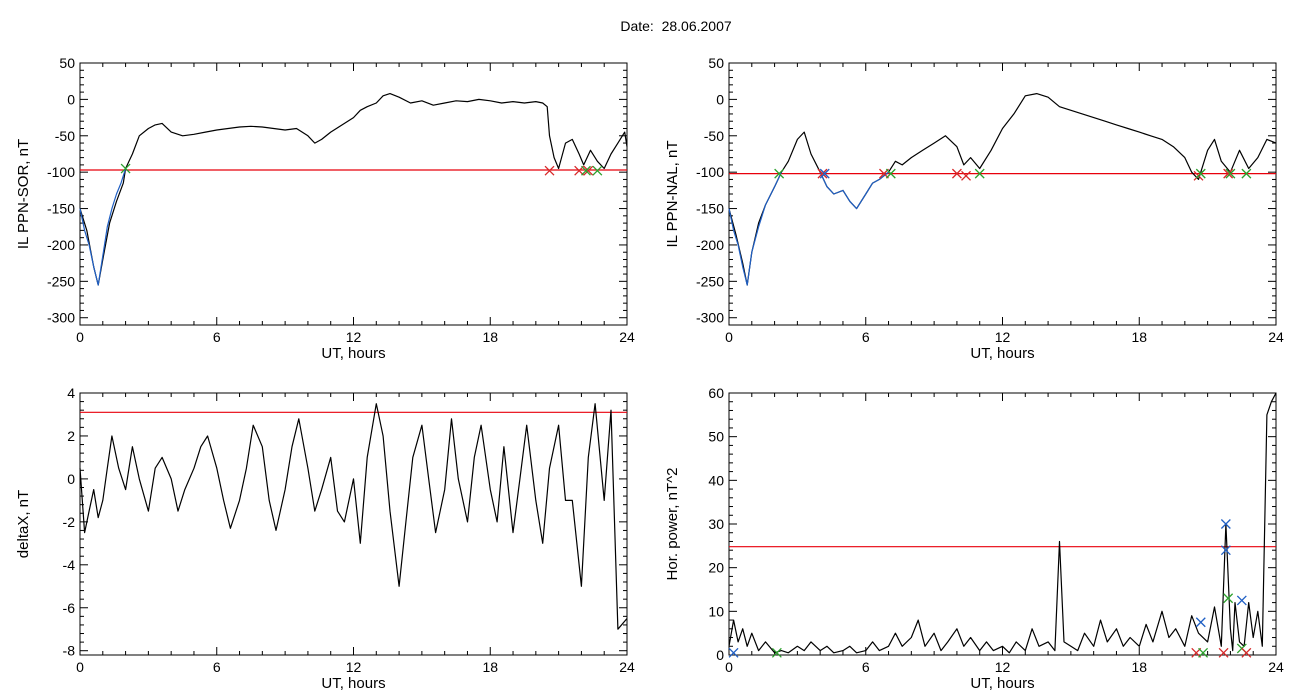  What do you see at coordinates (716, 611) in the screenshot?
I see `y-tick-label: 10` at bounding box center [716, 611].